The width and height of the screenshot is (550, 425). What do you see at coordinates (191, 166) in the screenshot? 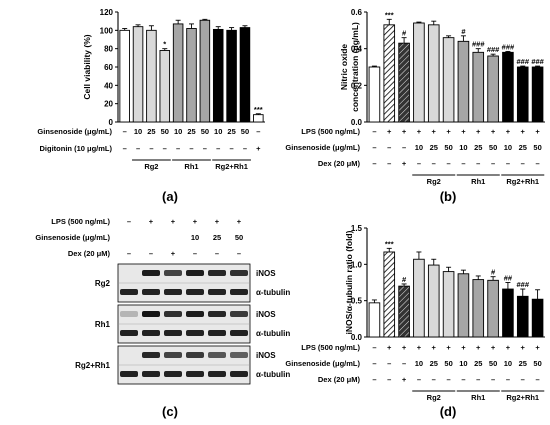
I see `panel-a-group-label: Rh1` at bounding box center [191, 166].